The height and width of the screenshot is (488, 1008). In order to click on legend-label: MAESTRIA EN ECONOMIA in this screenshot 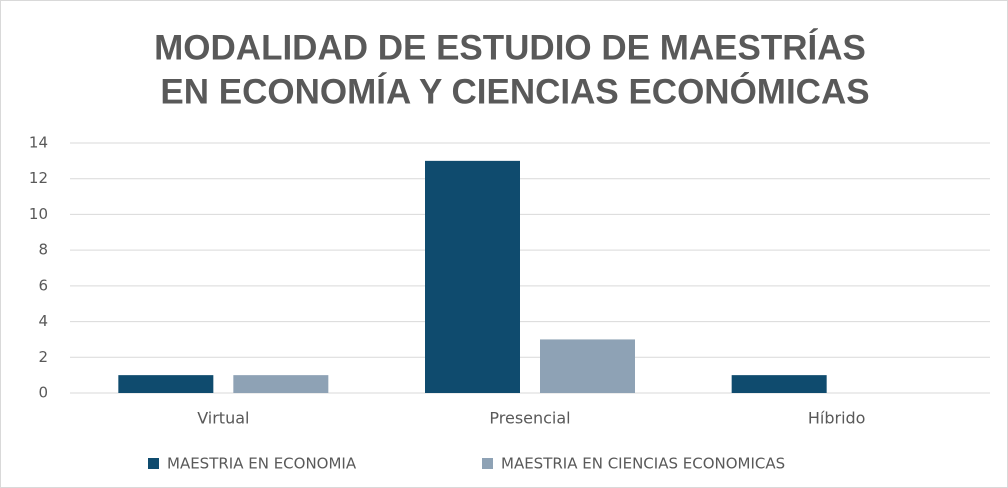, I will do `click(262, 464)`.